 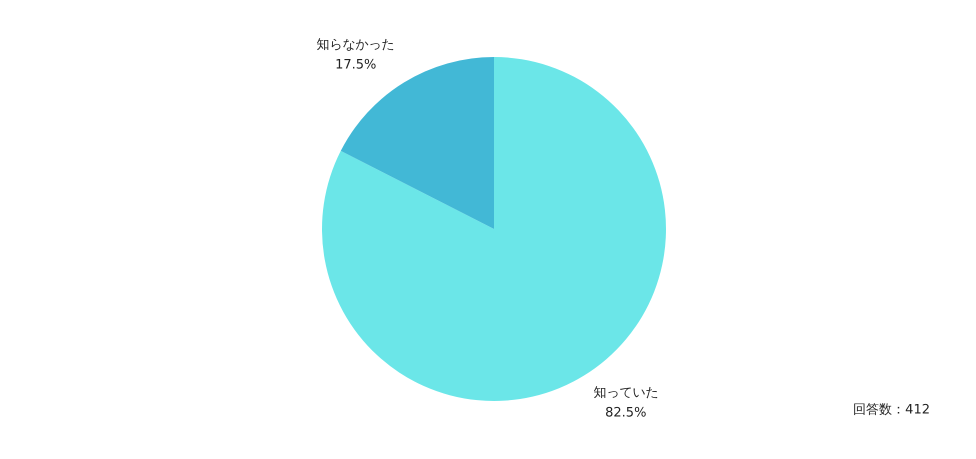 What do you see at coordinates (891, 410) in the screenshot?
I see `text: 回答数：412` at bounding box center [891, 410].